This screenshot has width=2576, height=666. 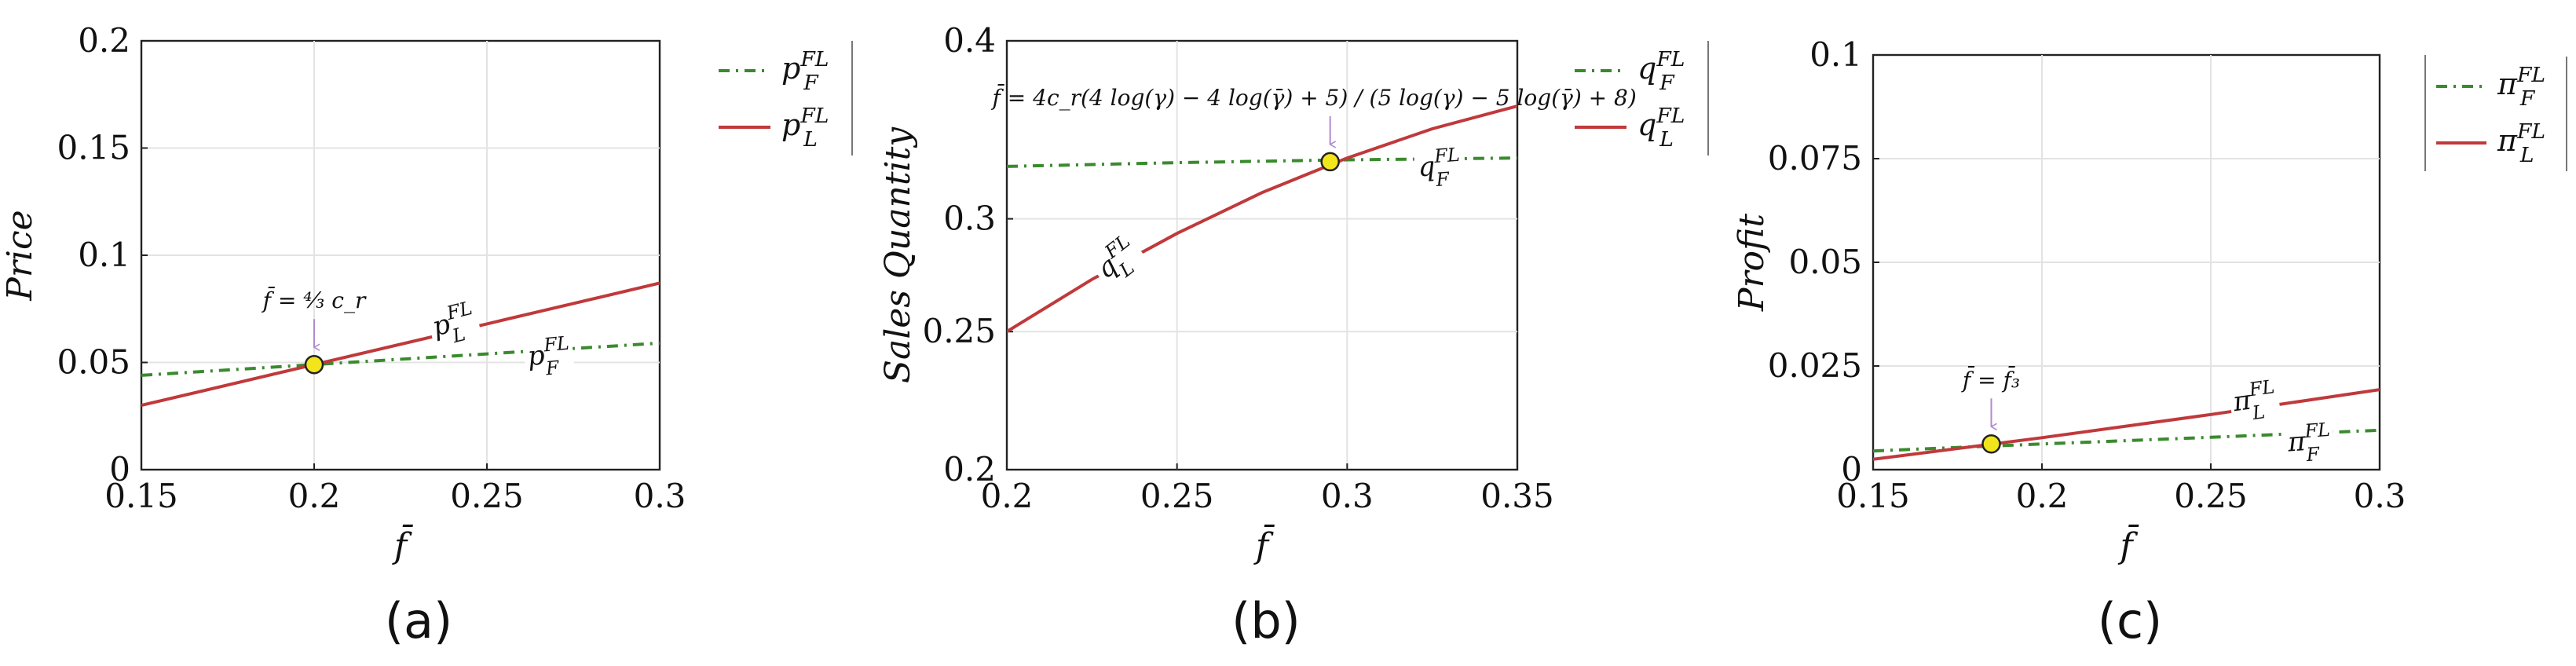 I want to click on panel-caption: (c), so click(x=2130, y=621).